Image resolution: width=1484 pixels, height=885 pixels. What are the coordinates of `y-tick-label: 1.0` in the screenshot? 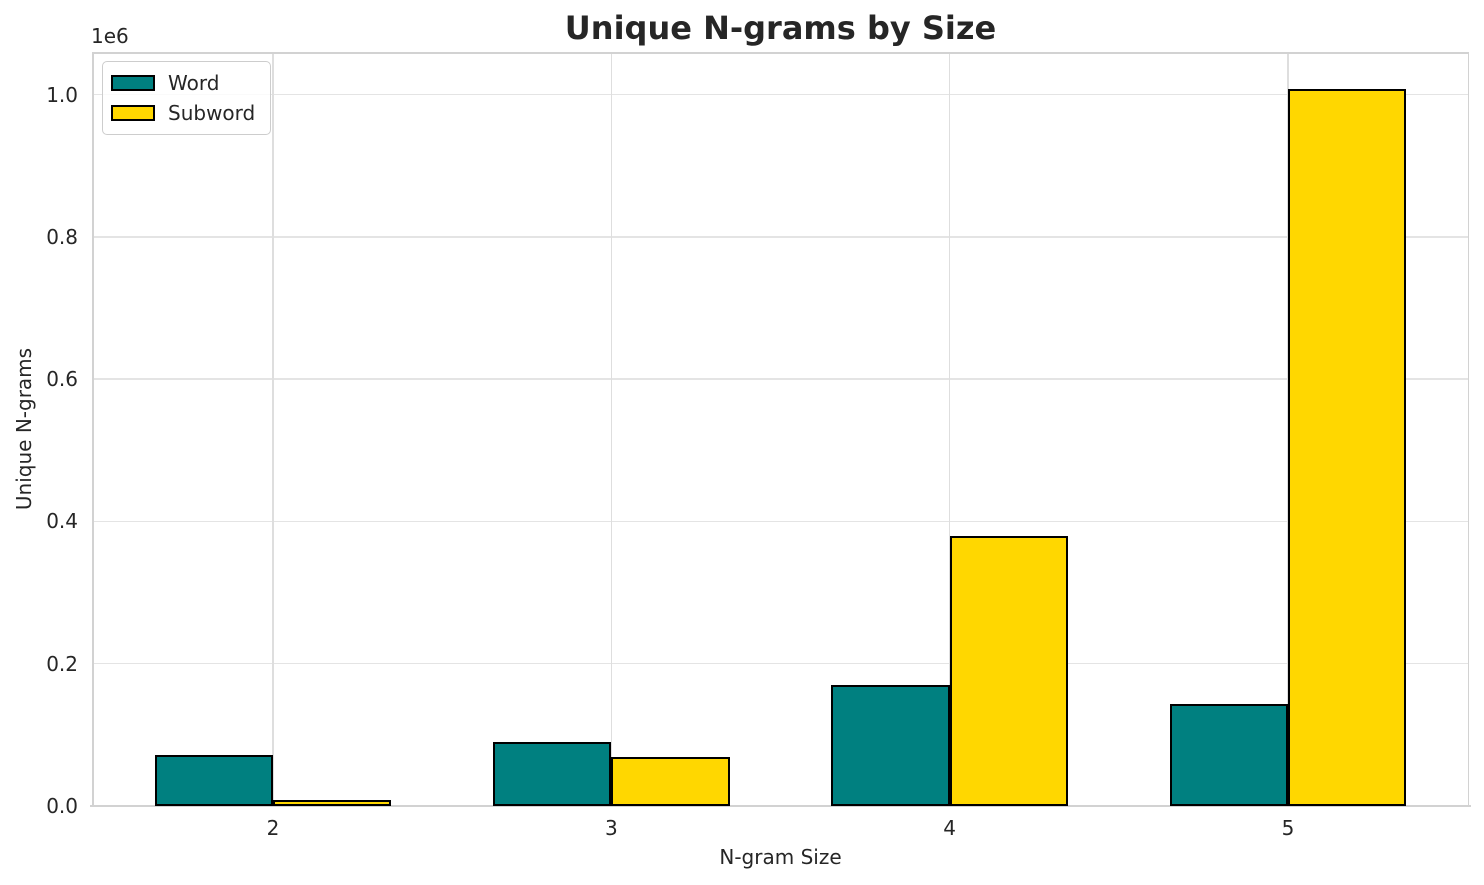 It's located at (62, 94).